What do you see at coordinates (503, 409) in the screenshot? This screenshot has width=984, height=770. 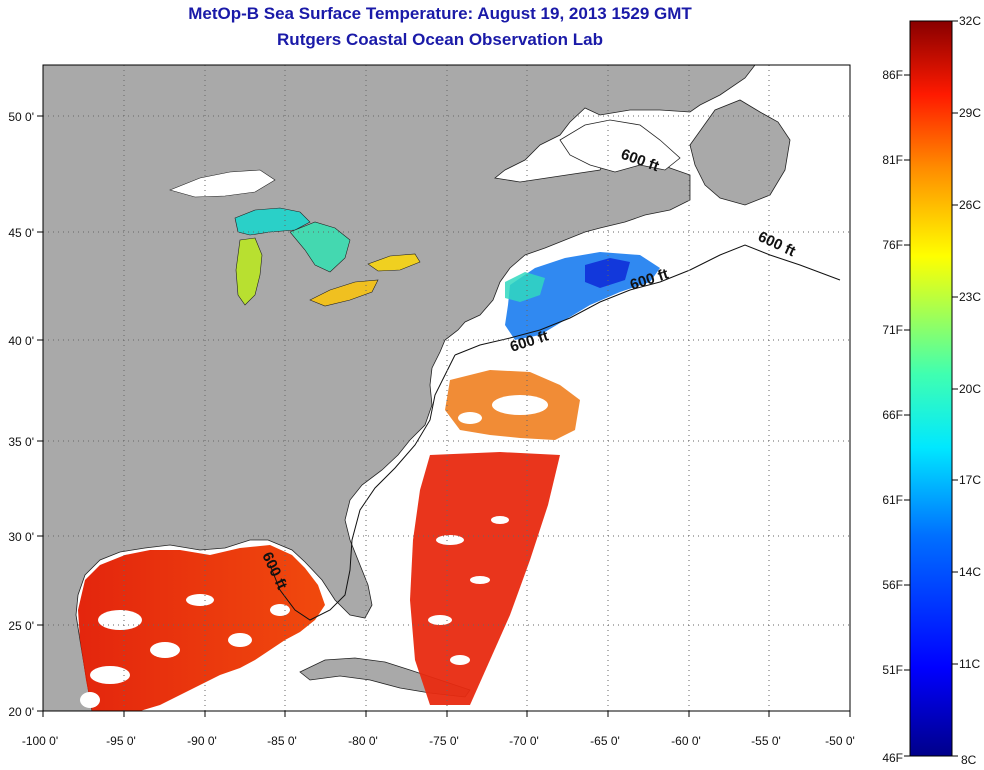 I see `mid-atlantic-gaps` at bounding box center [503, 409].